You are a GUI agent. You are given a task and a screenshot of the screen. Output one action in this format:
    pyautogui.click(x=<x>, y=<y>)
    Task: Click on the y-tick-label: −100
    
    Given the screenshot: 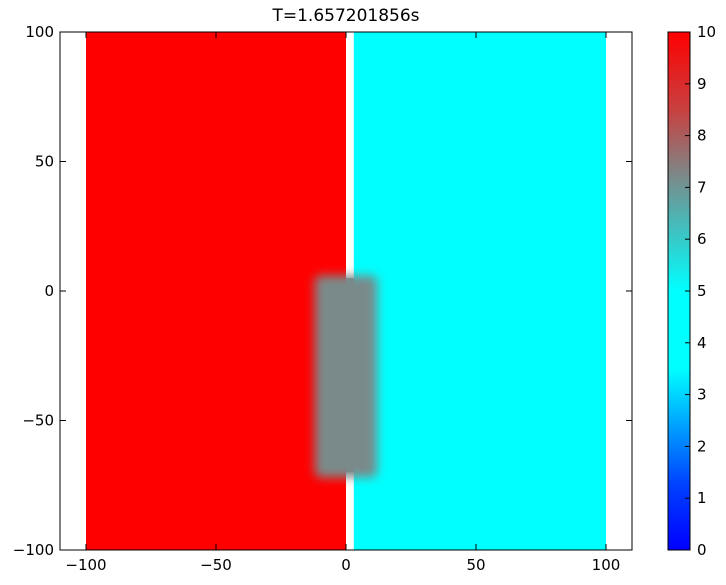 What is the action you would take?
    pyautogui.click(x=33, y=550)
    